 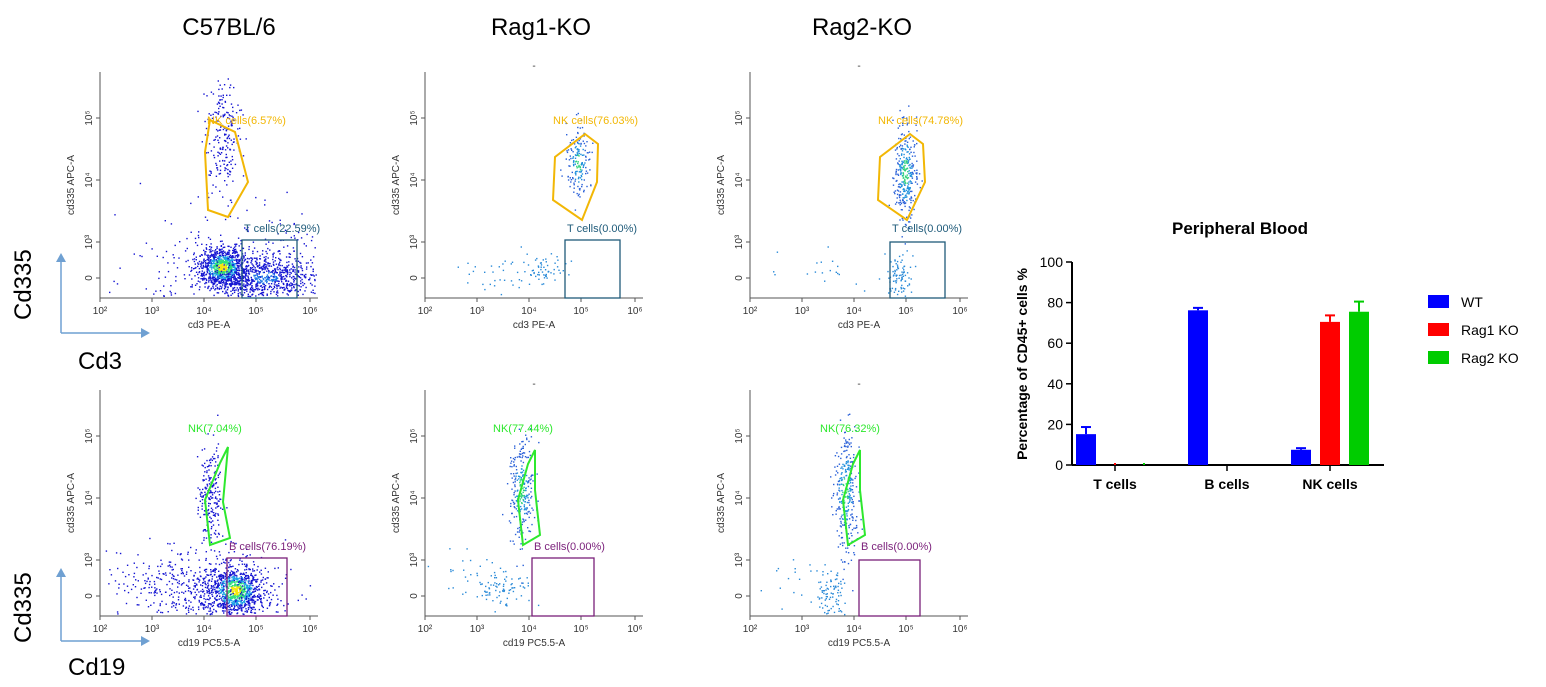 I want to click on legend-label: WT, so click(x=1472, y=302).